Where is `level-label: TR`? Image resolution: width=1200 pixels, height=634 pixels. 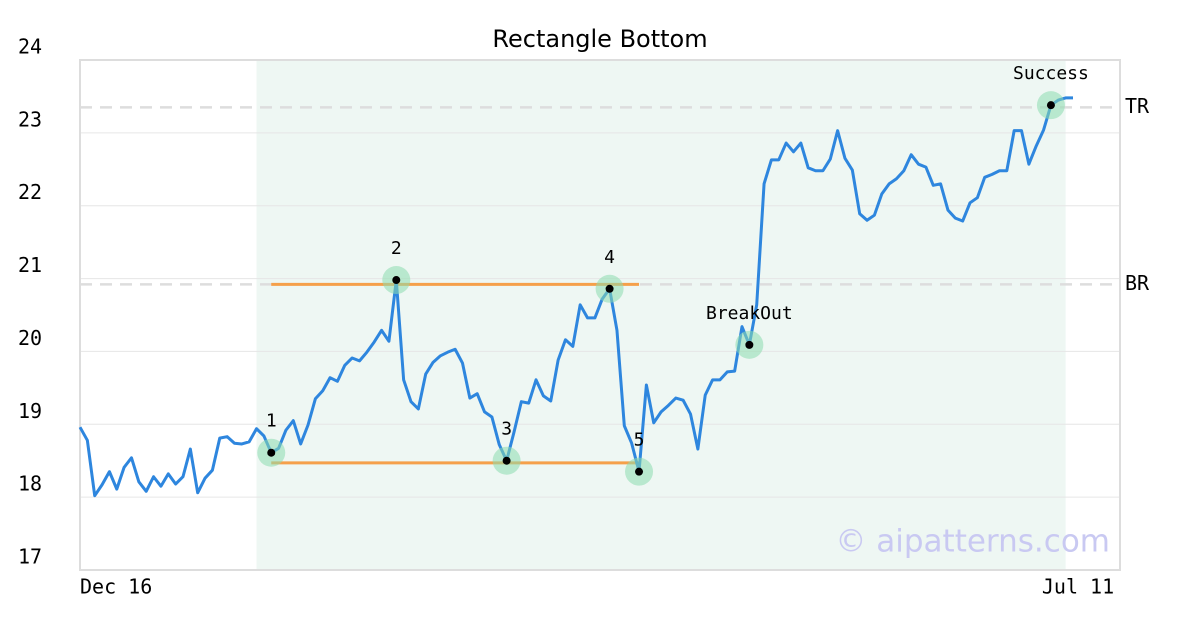 level-label: TR is located at coordinates (1137, 106).